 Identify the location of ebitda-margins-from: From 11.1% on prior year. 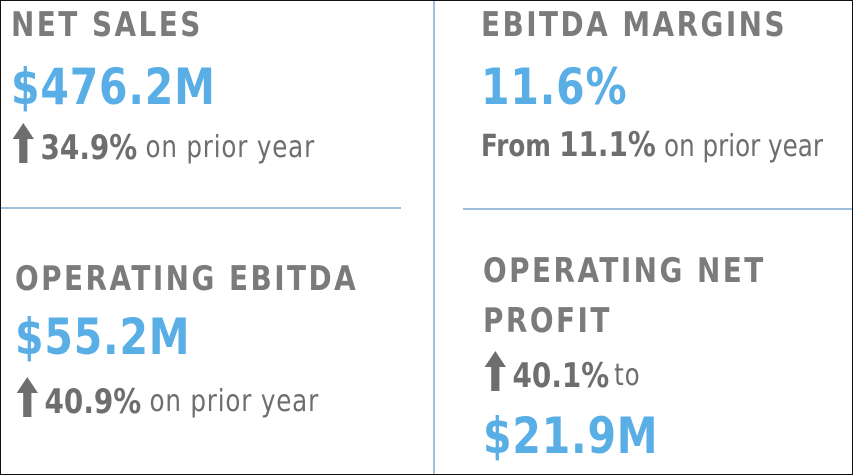
(652, 146).